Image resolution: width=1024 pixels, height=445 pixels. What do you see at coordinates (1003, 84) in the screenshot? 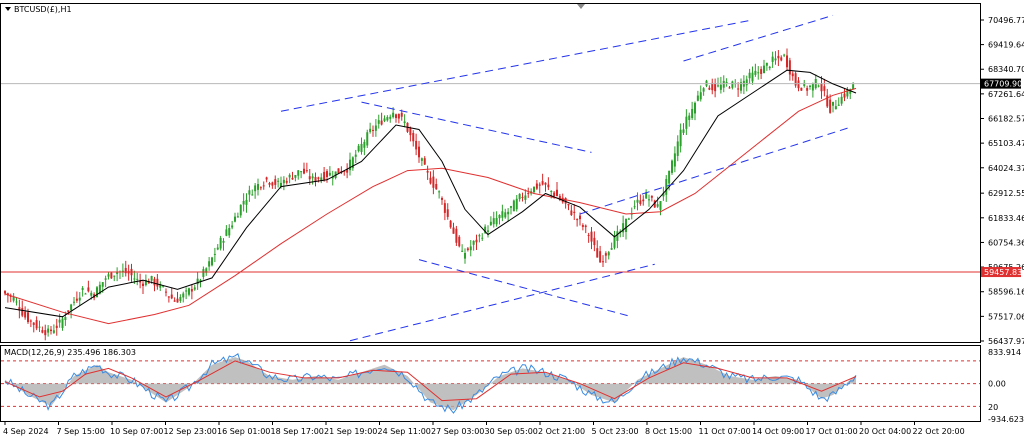
I see `current-price-label: 67709.90` at bounding box center [1003, 84].